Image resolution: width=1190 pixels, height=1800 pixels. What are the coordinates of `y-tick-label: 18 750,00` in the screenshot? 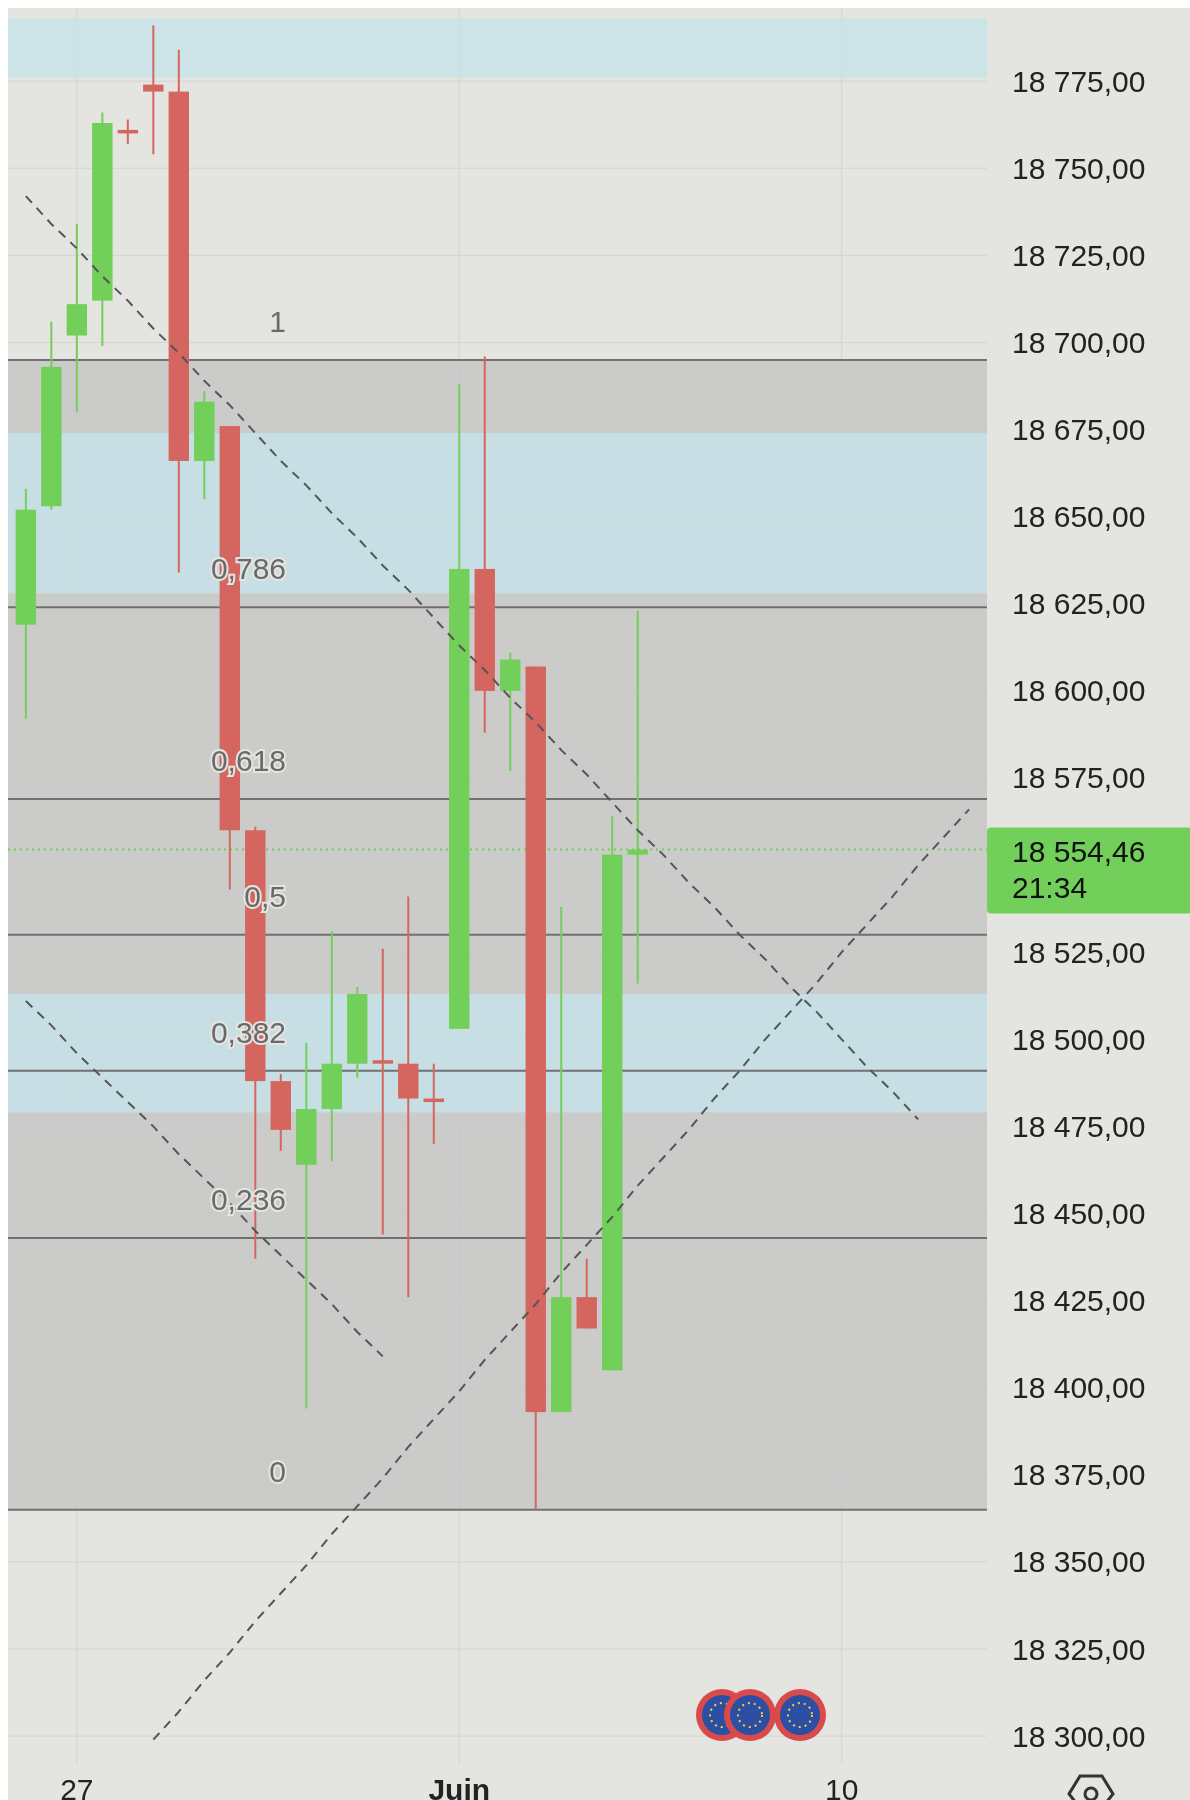 It's located at (1079, 168).